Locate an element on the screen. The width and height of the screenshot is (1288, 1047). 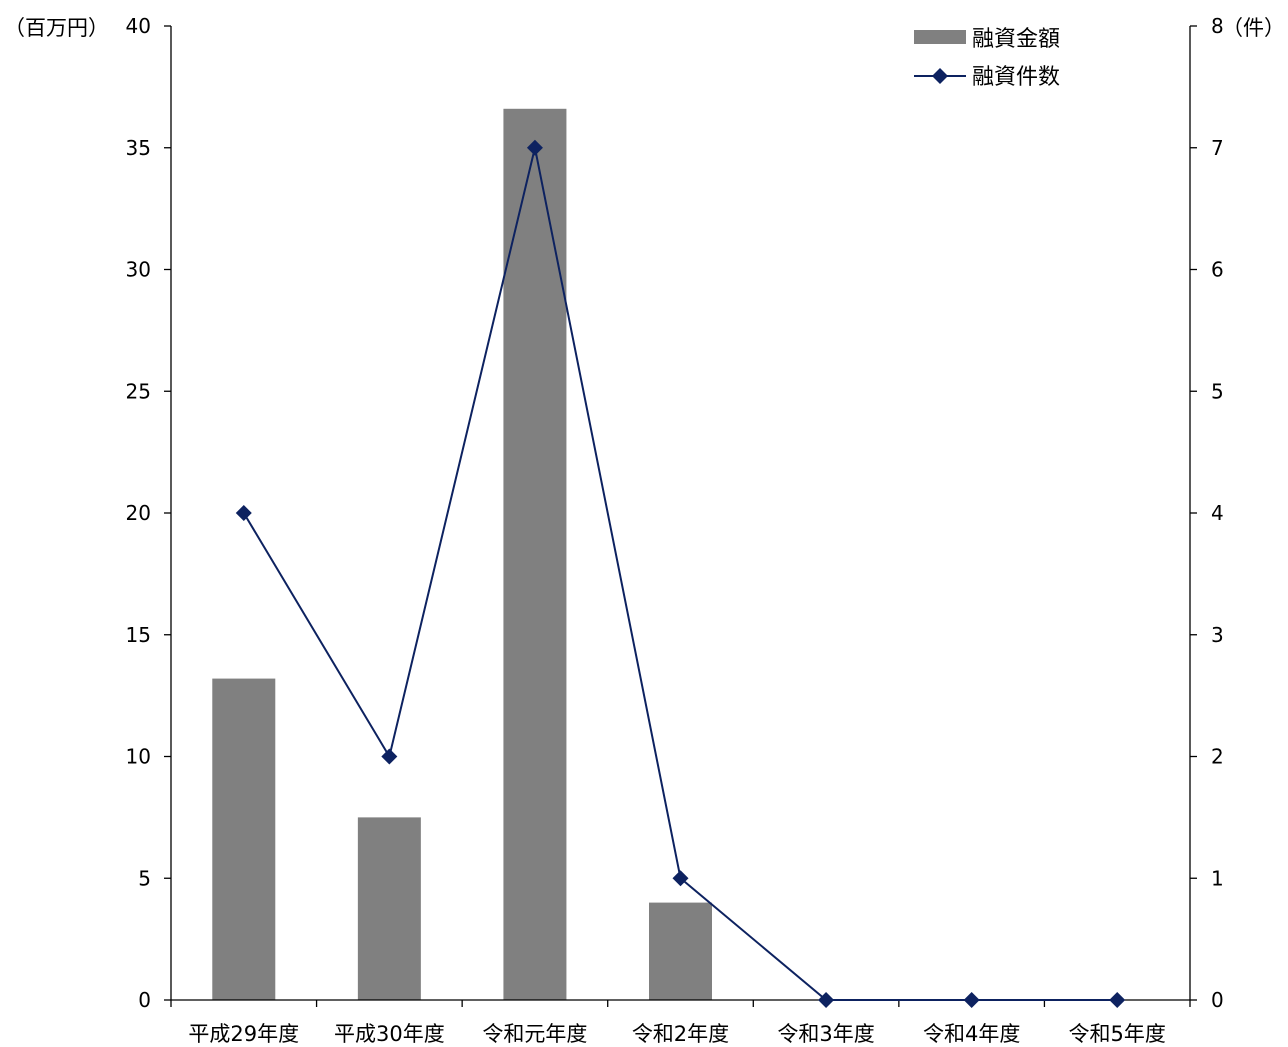
left-tick-label: 10 is located at coordinates (138, 757).